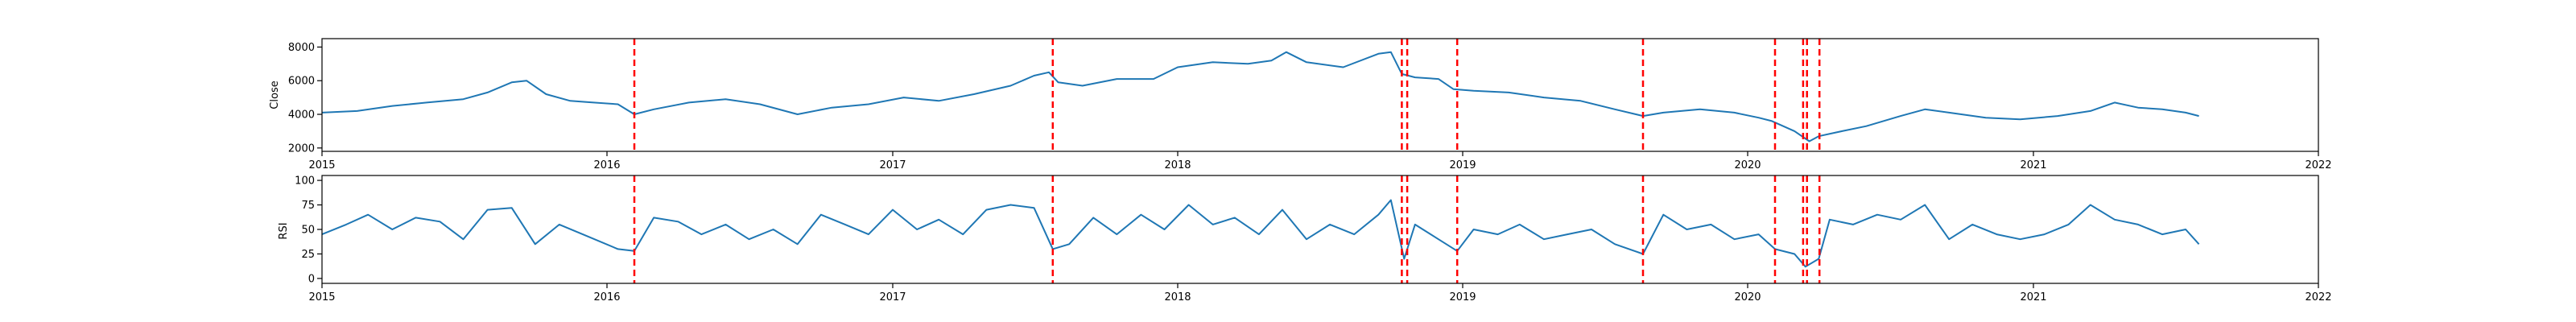  I want to click on y-tick-label: 100, so click(305, 181).